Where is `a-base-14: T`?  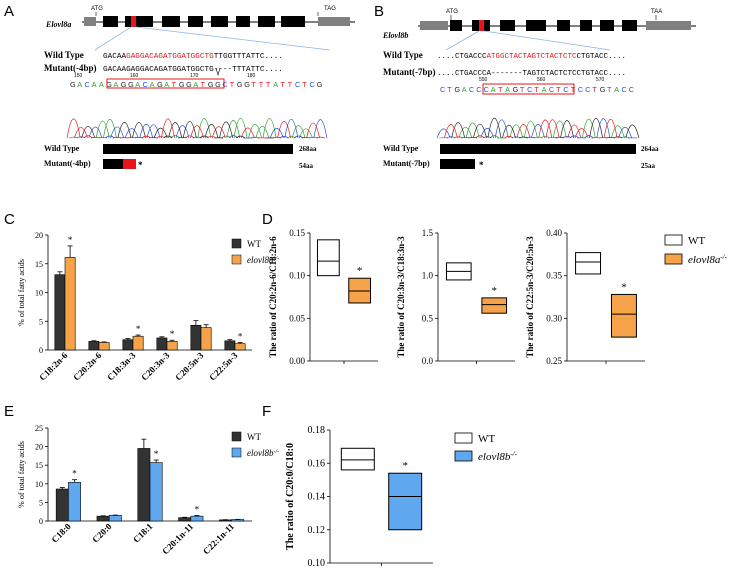
a-base-14: T is located at coordinates (174, 84).